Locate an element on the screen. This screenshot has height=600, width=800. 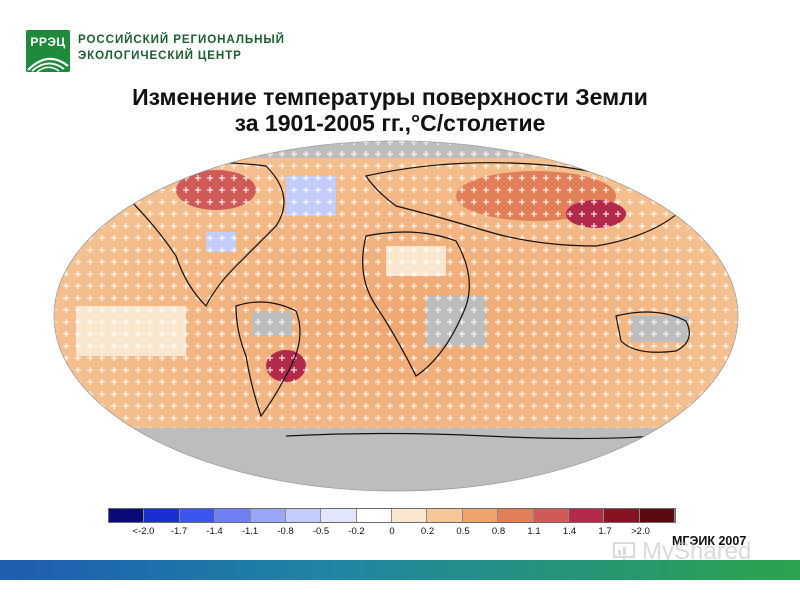
color-scale-label: 1.1 is located at coordinates (534, 531).